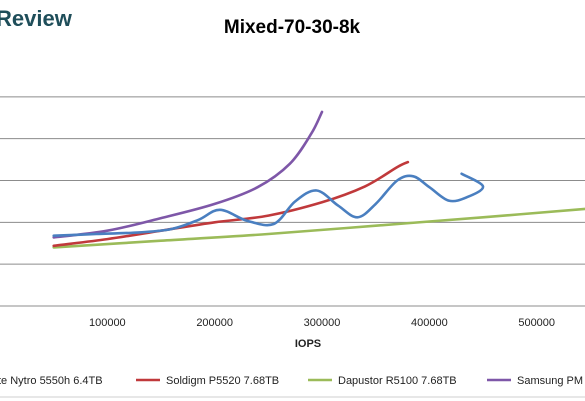 This screenshot has width=585, height=401. I want to click on logo-text: Review, so click(36, 18).